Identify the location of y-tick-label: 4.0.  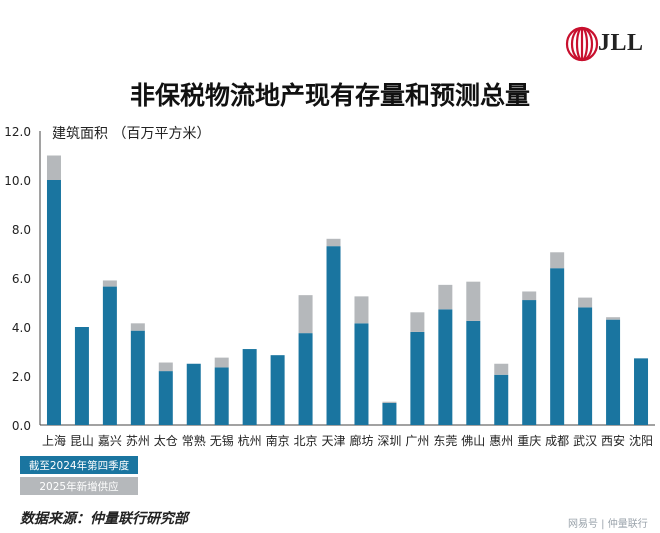
(21, 328).